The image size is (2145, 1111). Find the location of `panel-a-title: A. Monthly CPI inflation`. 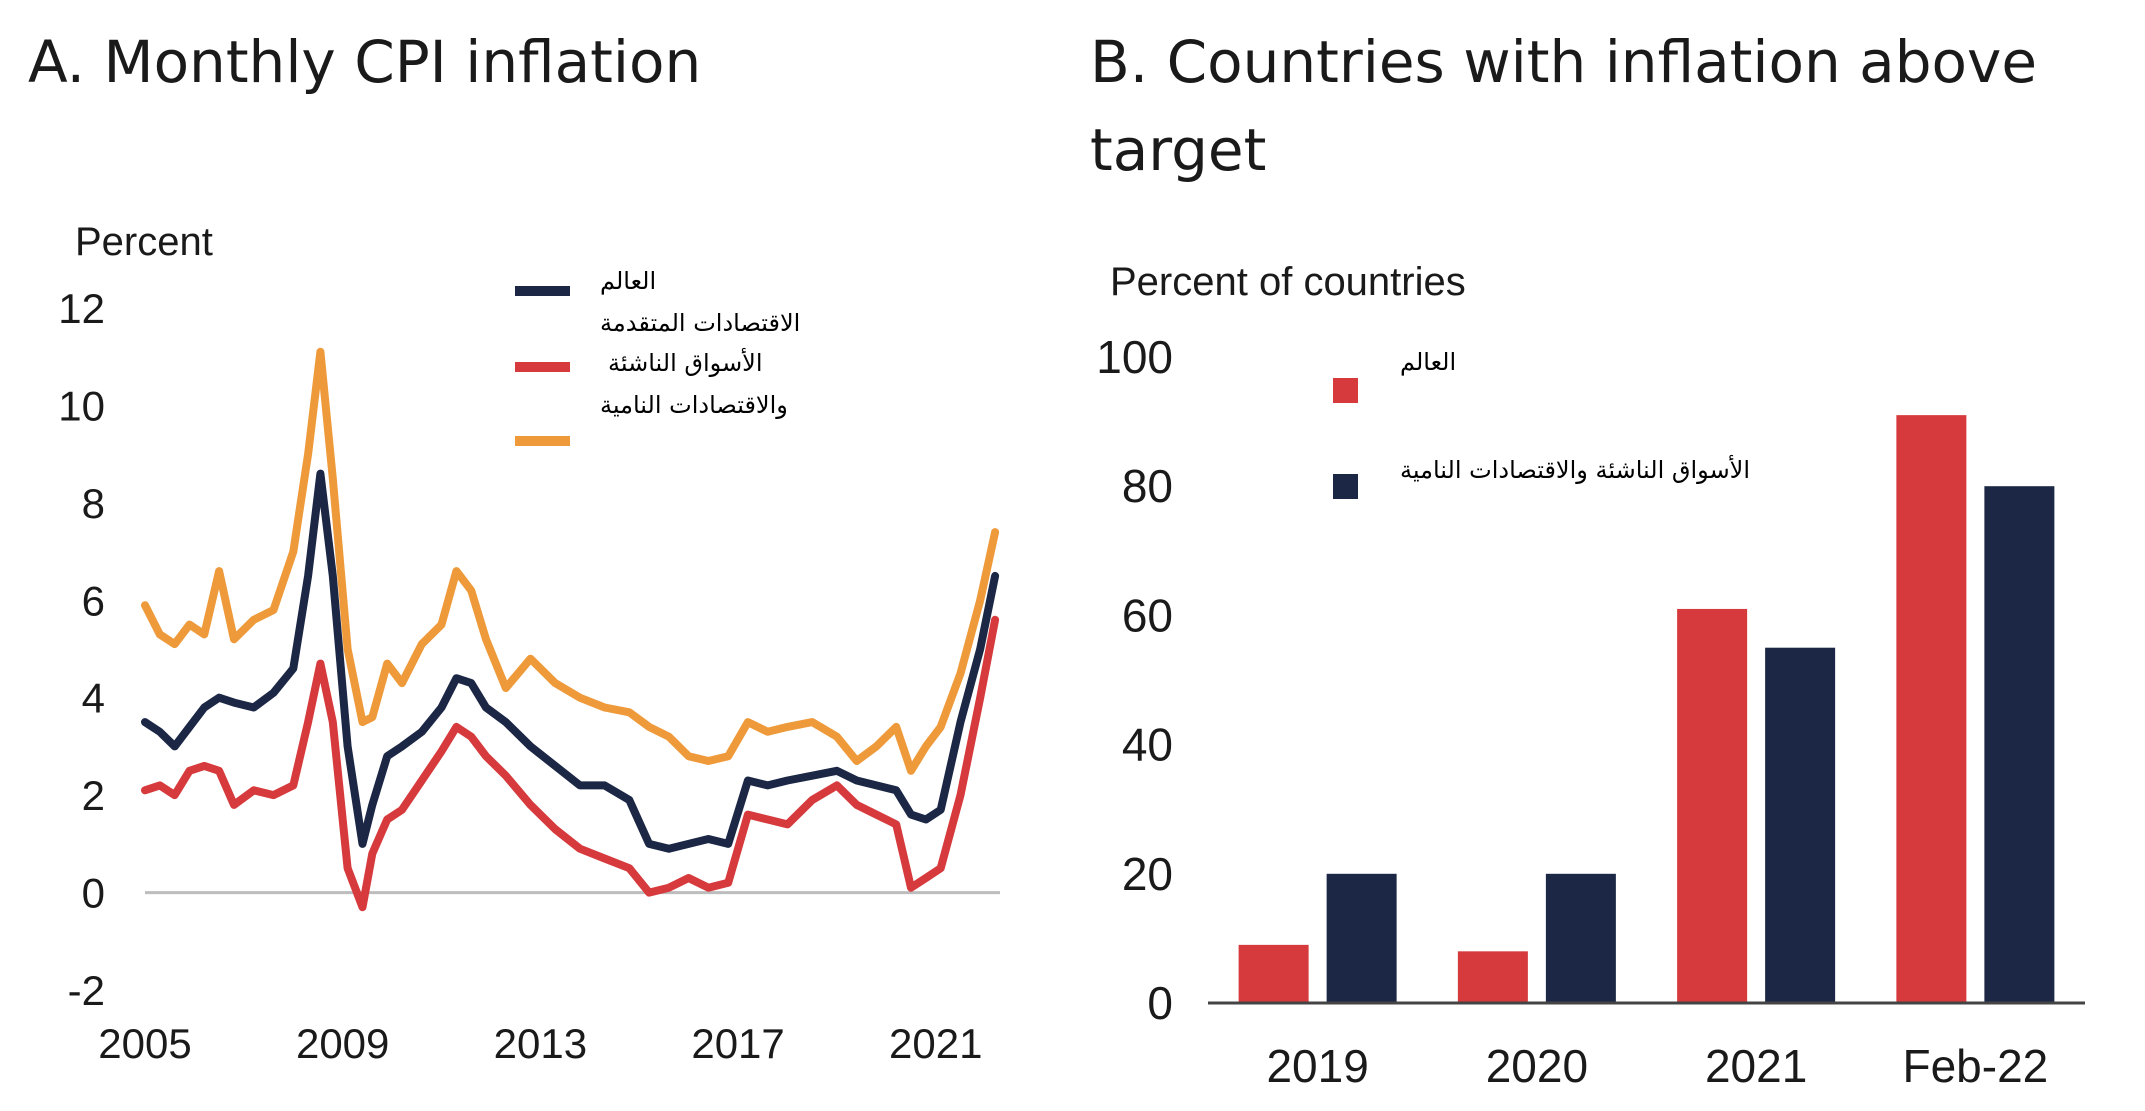

panel-a-title: A. Monthly CPI inflation is located at coordinates (364, 62).